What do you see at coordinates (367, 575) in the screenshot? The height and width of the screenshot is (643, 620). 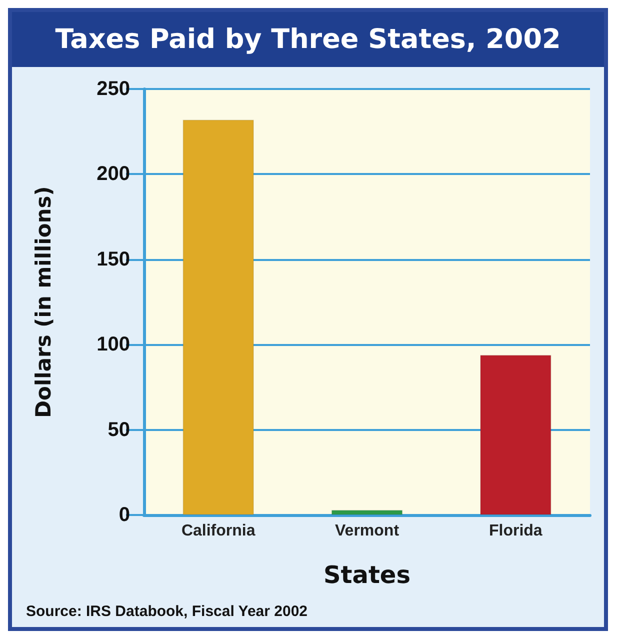 I see `x-axis-title: States` at bounding box center [367, 575].